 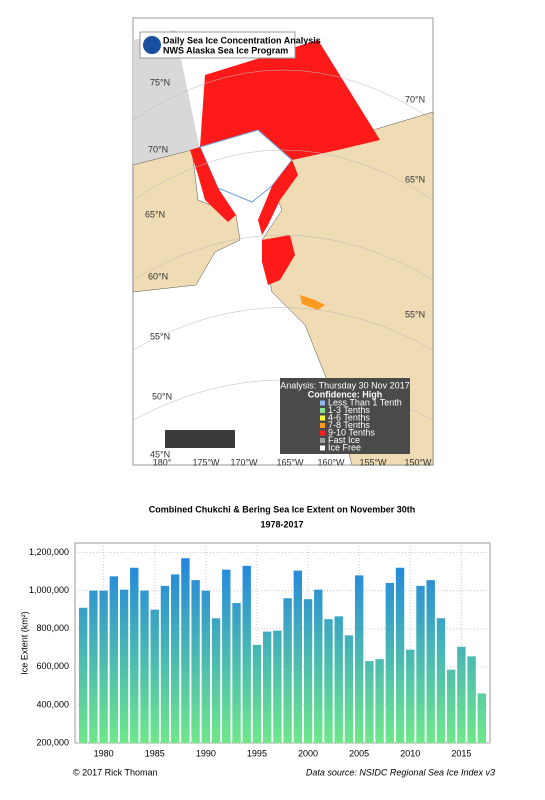 I want to click on legend-title: Analysis: Thursday 30 Nov 2017, so click(x=344, y=385).